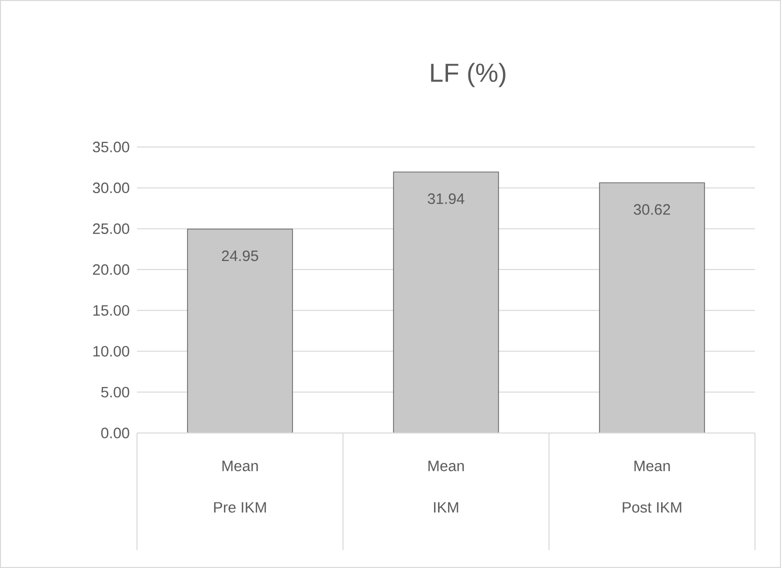  What do you see at coordinates (115, 433) in the screenshot?
I see `y-tick-label: 0.00` at bounding box center [115, 433].